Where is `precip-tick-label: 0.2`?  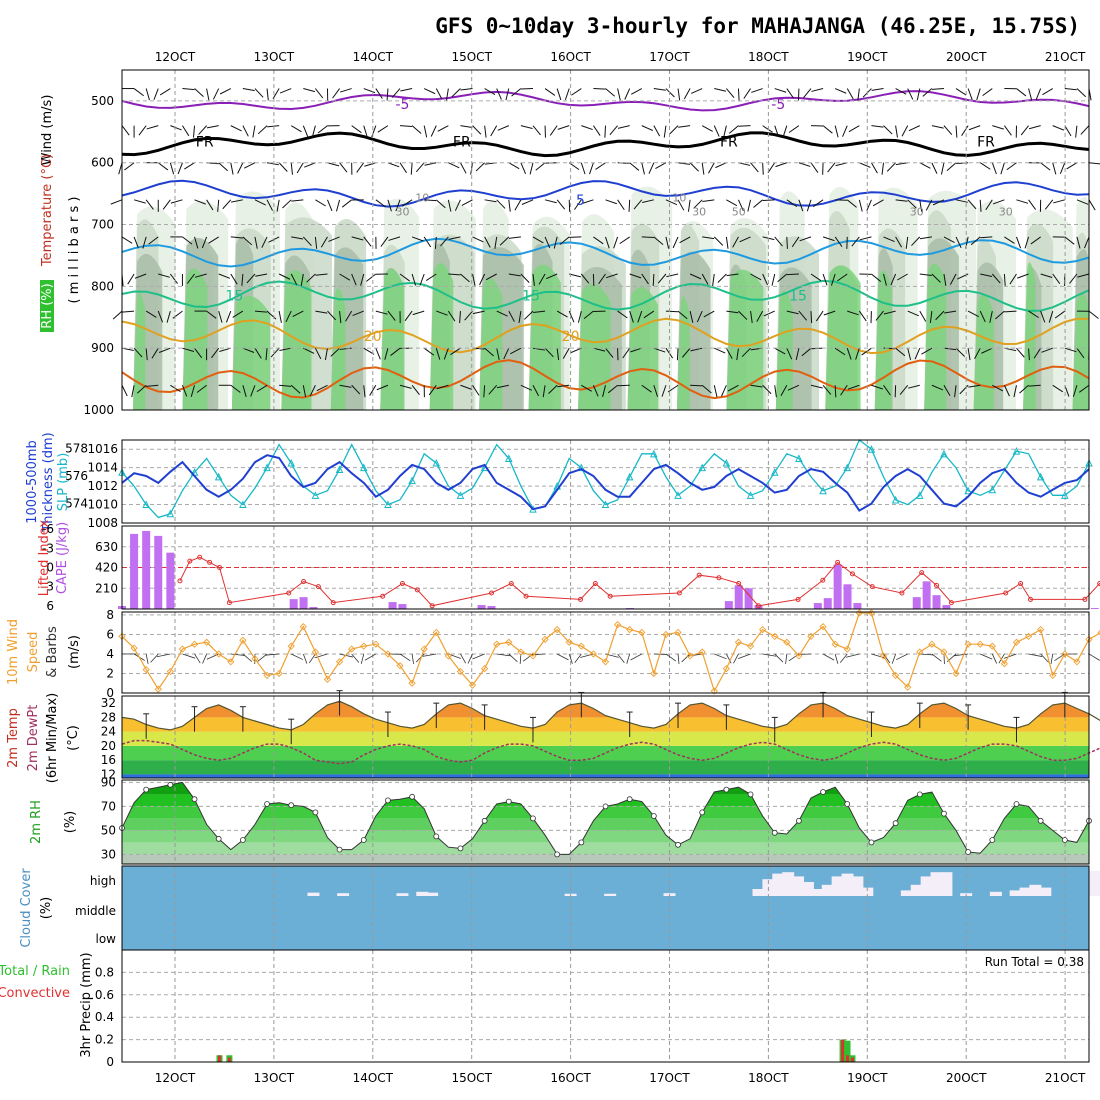
precip-tick-label: 0.2 is located at coordinates (104, 1040).